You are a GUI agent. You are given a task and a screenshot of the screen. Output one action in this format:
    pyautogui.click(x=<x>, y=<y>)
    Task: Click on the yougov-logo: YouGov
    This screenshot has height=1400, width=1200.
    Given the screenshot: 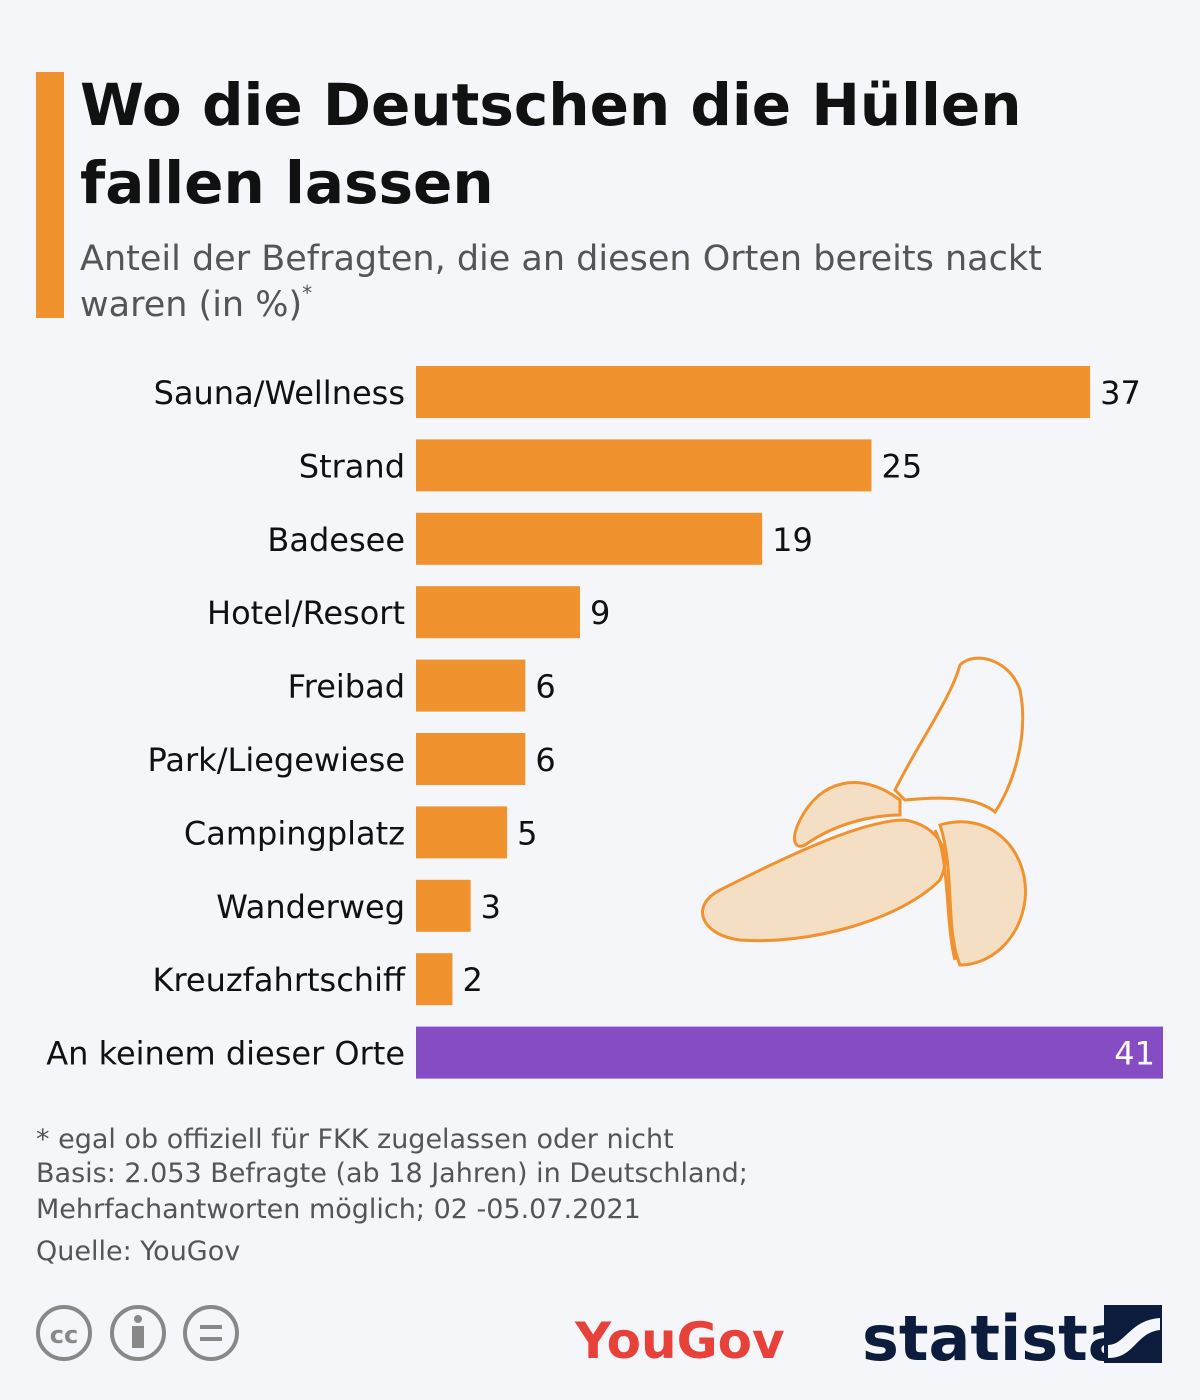 What is the action you would take?
    pyautogui.click(x=679, y=1341)
    